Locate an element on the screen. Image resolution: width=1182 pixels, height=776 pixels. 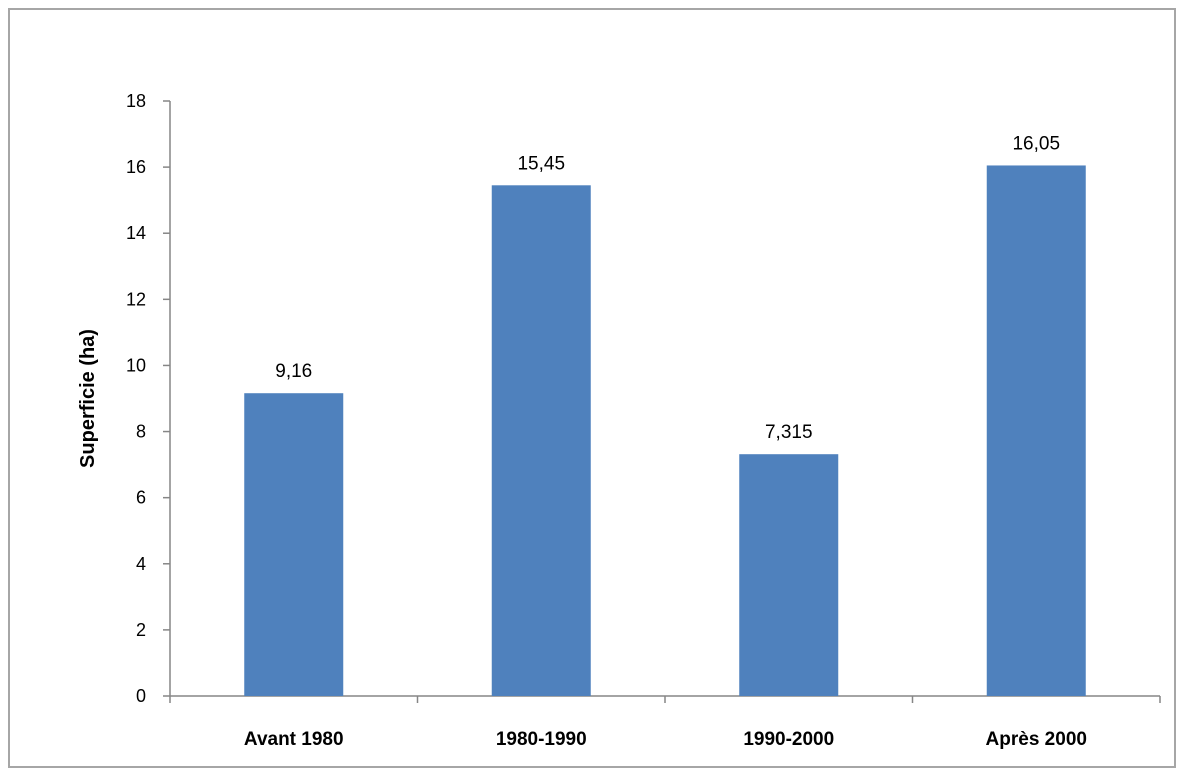
y-tick-label: 4 is located at coordinates (141, 564).